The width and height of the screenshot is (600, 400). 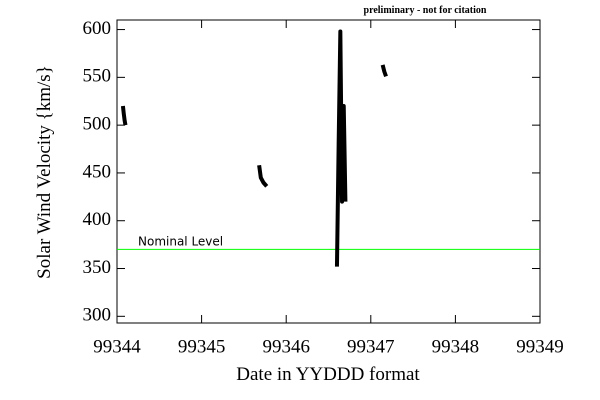 I want to click on x-tick-label: 99344, so click(x=117, y=346).